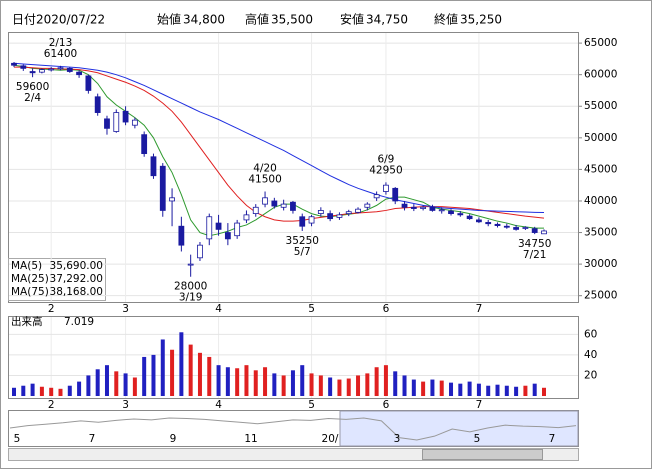  I want to click on ma-legend-name: MA(75), so click(30, 292).